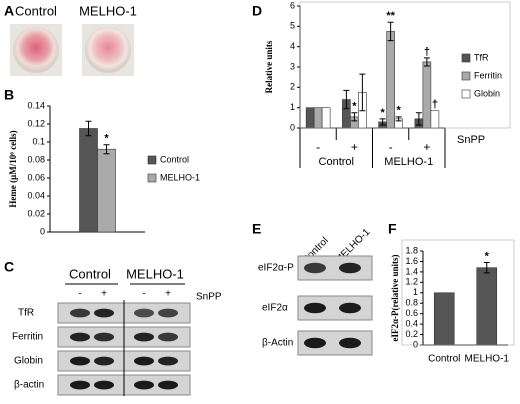 Image resolution: width=520 pixels, height=404 pixels. What do you see at coordinates (29, 385) in the screenshot?
I see `row-label: β-actin` at bounding box center [29, 385].